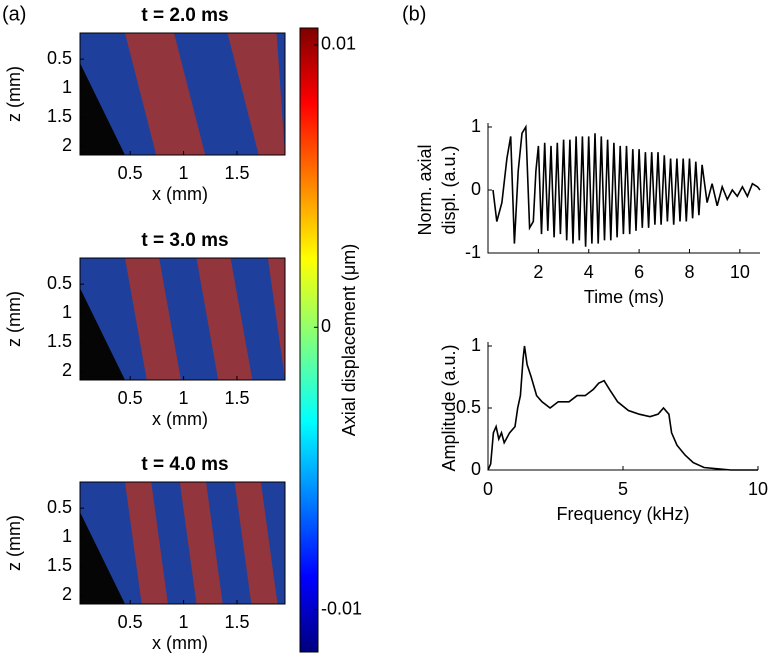 The image size is (773, 668). Describe the element at coordinates (309, 340) in the screenshot. I see `colorbar` at that location.